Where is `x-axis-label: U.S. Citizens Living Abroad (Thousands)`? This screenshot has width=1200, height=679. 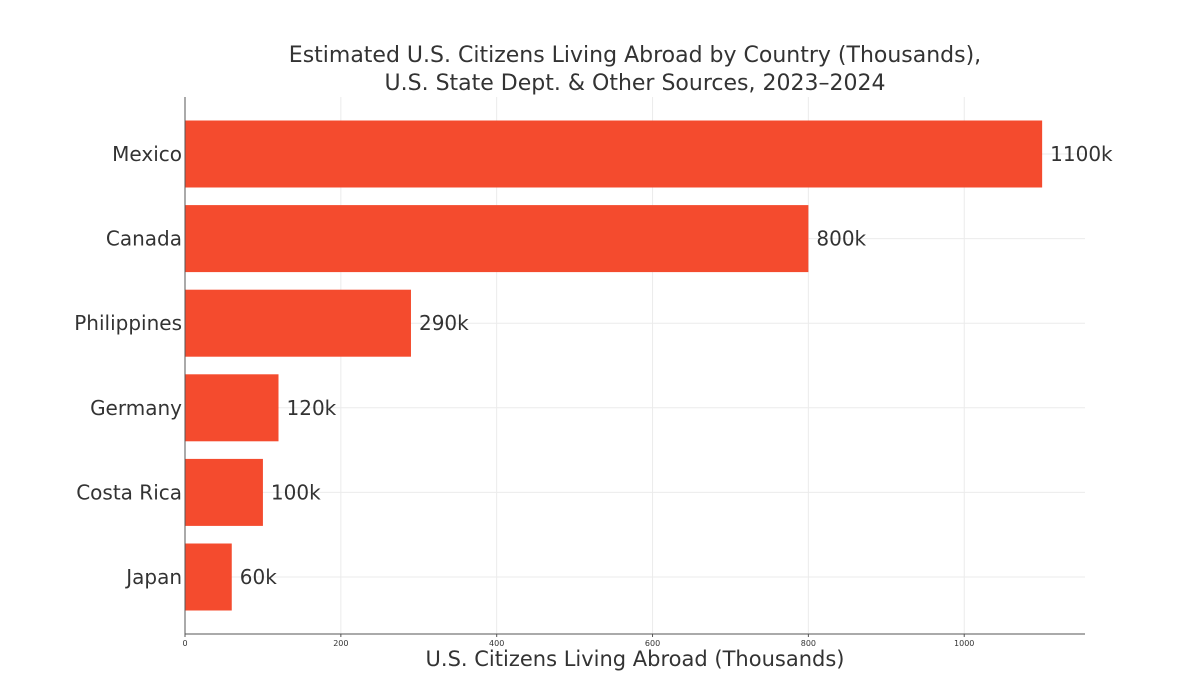
x-axis-label: U.S. Citizens Living Abroad (Thousands) is located at coordinates (635, 659).